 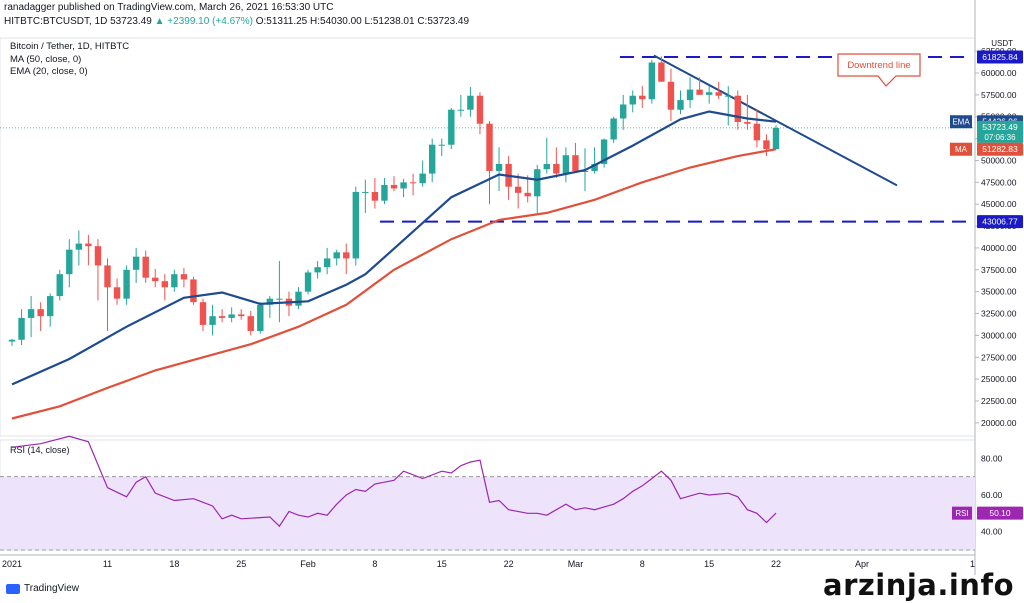 I want to click on price-tick-label: 60000.00, so click(x=999, y=73).